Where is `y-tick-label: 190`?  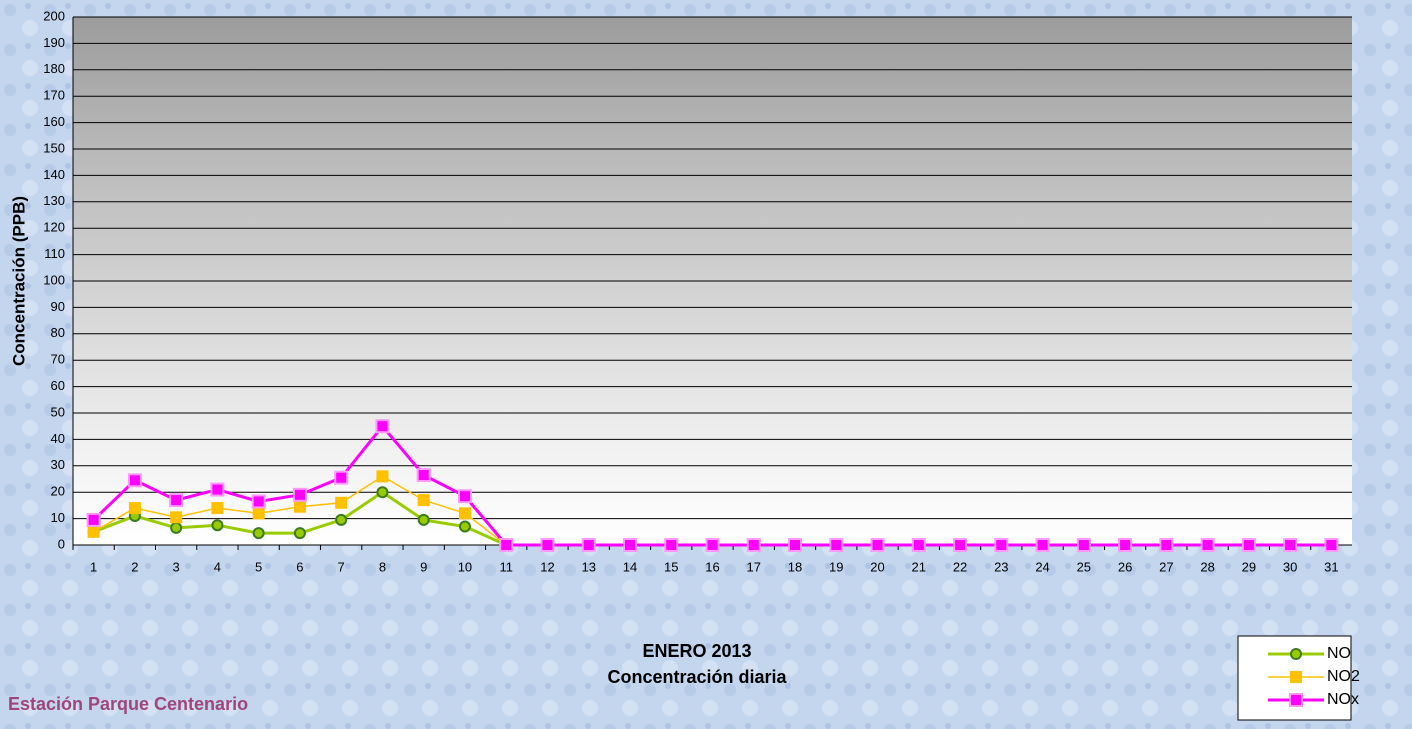 y-tick-label: 190 is located at coordinates (54, 42).